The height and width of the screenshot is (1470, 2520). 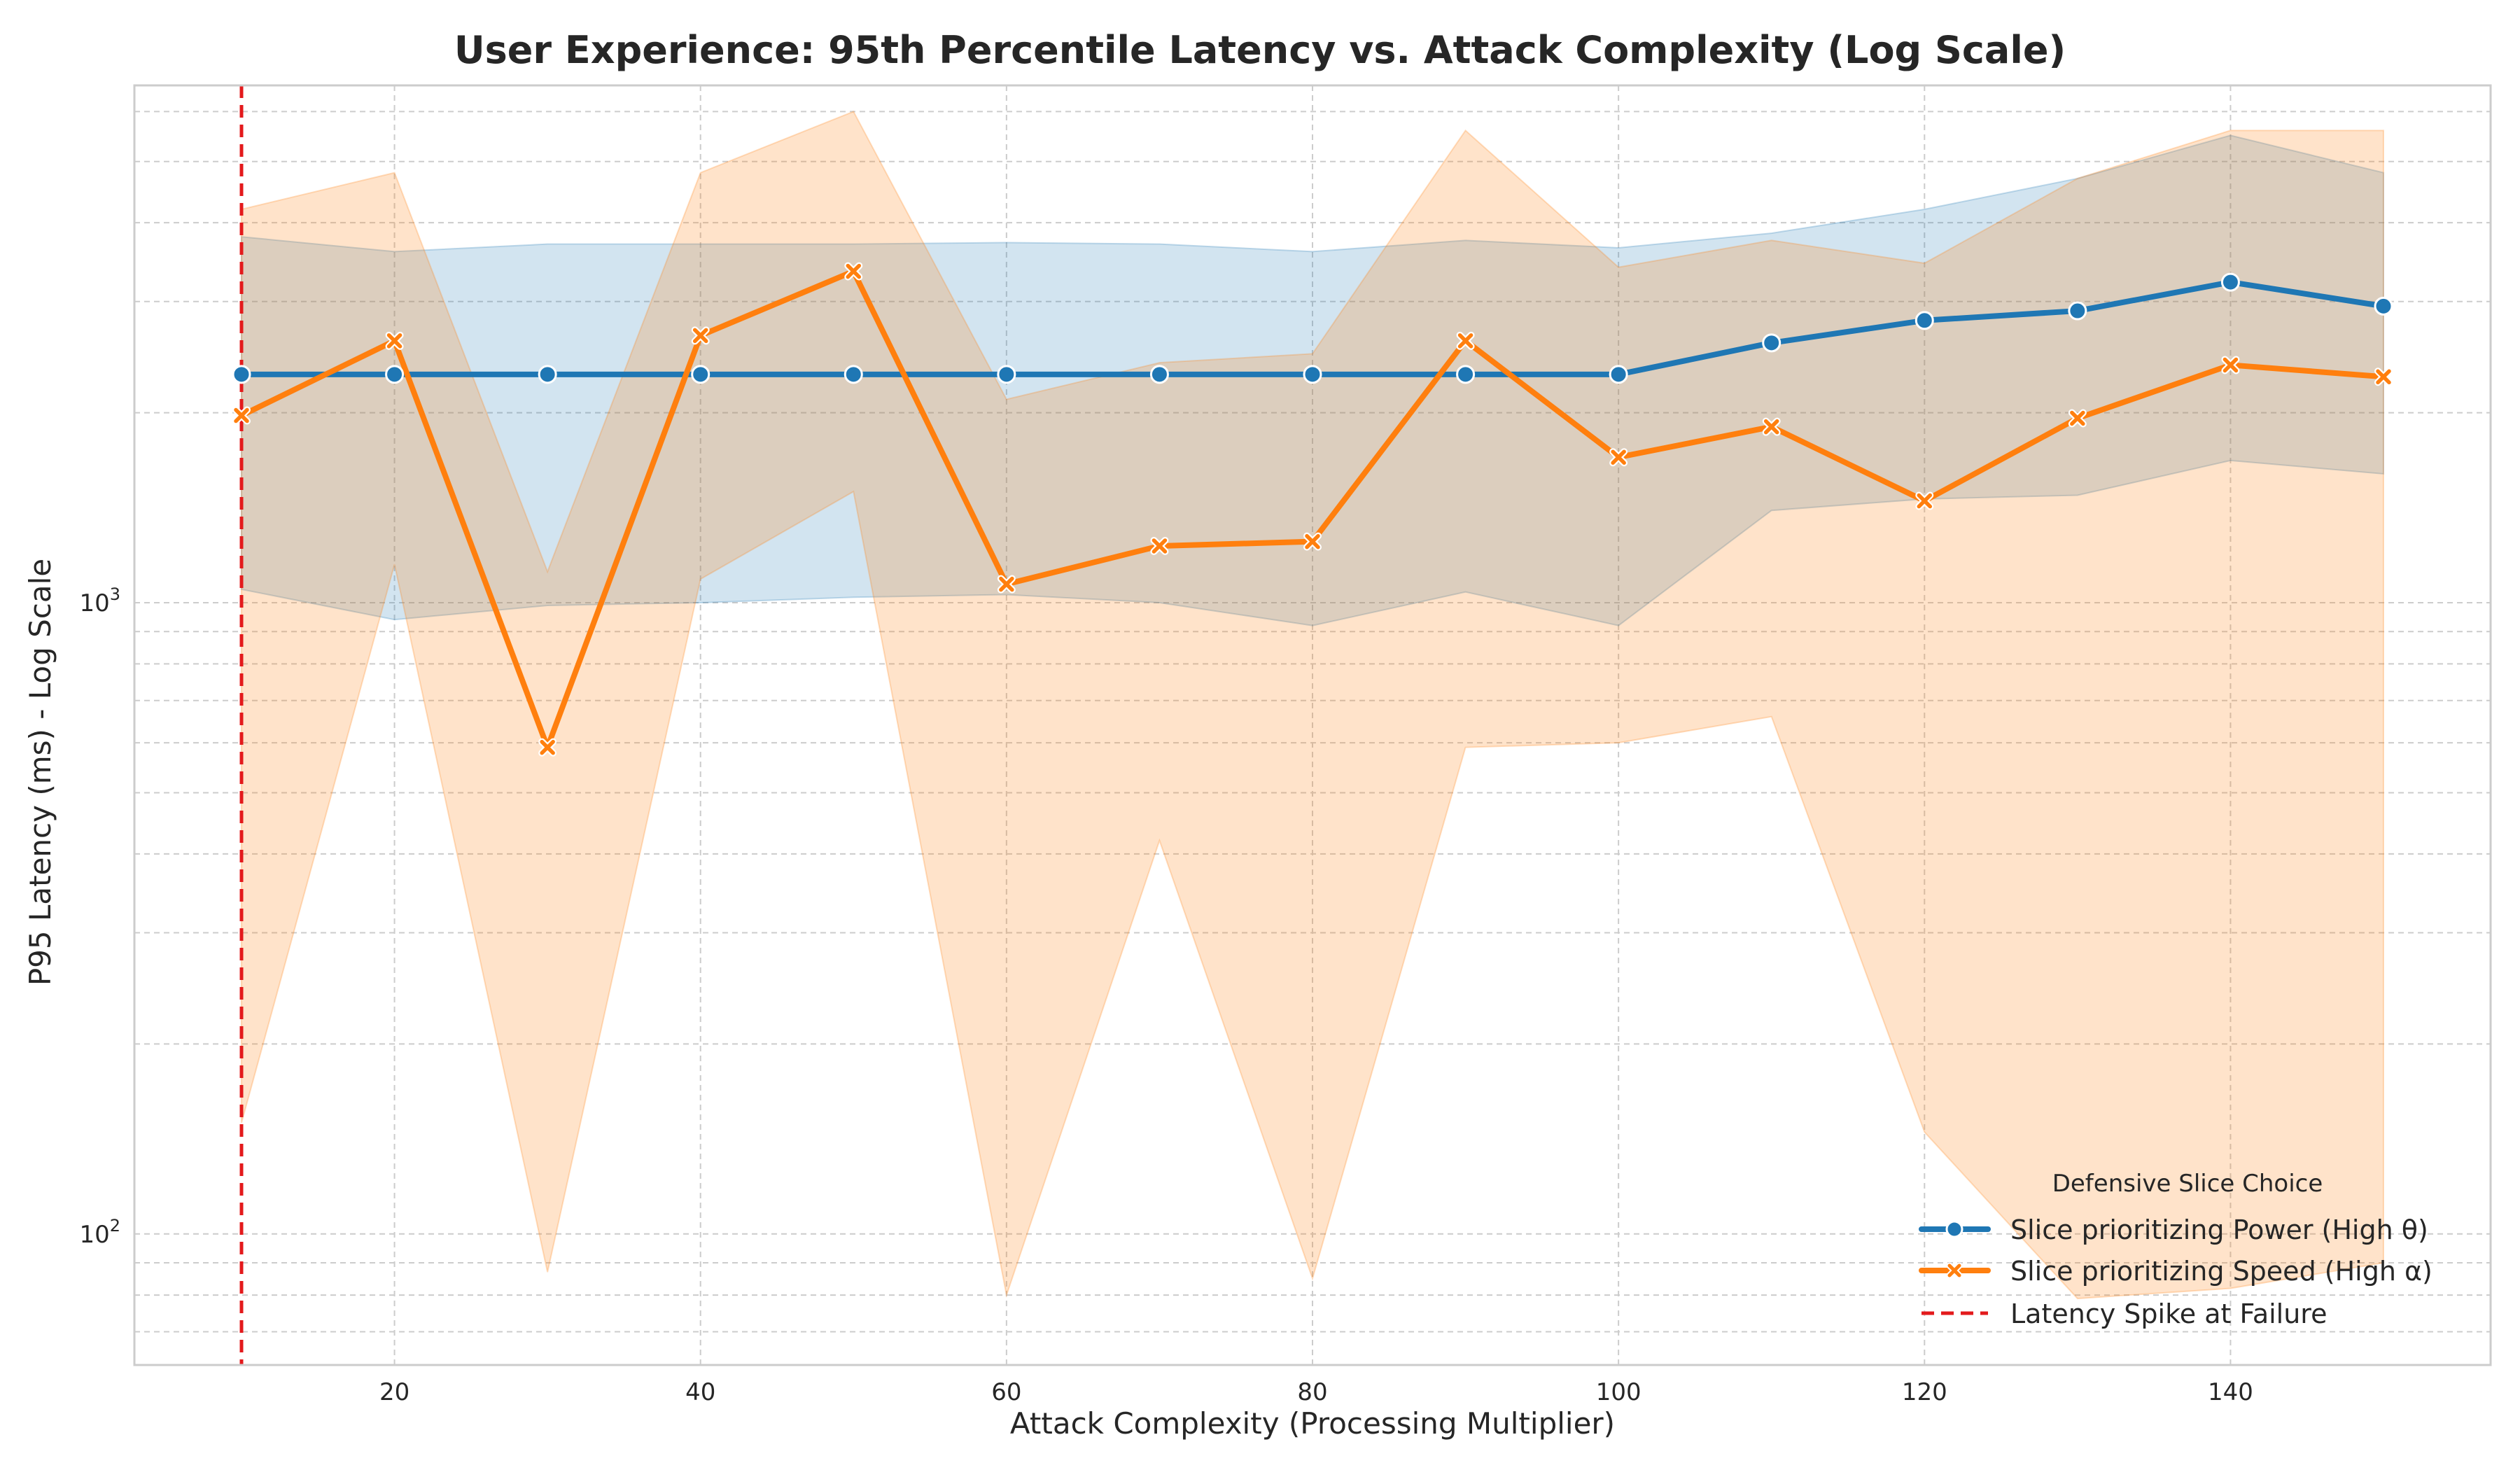 What do you see at coordinates (99, 600) in the screenshot?
I see `y-tick-label: 10³` at bounding box center [99, 600].